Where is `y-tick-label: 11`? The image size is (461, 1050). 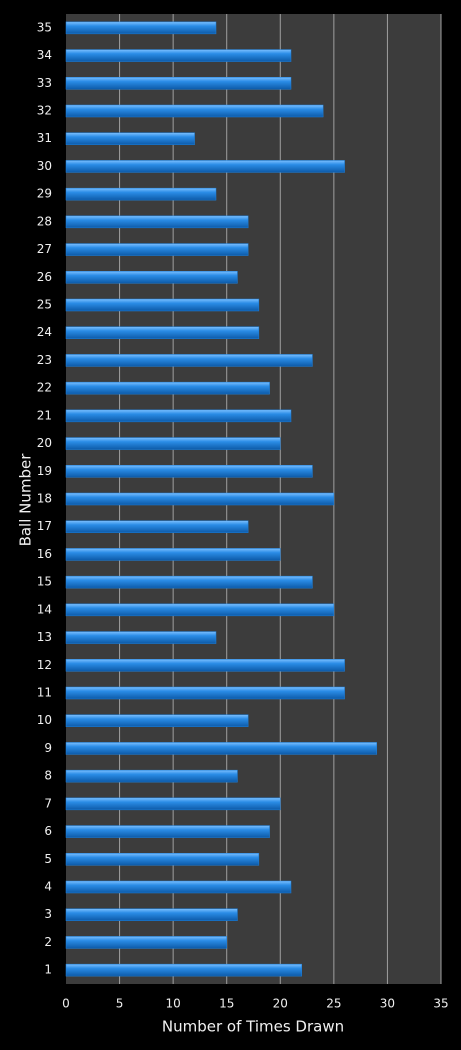
y-tick-label: 11 is located at coordinates (44, 693).